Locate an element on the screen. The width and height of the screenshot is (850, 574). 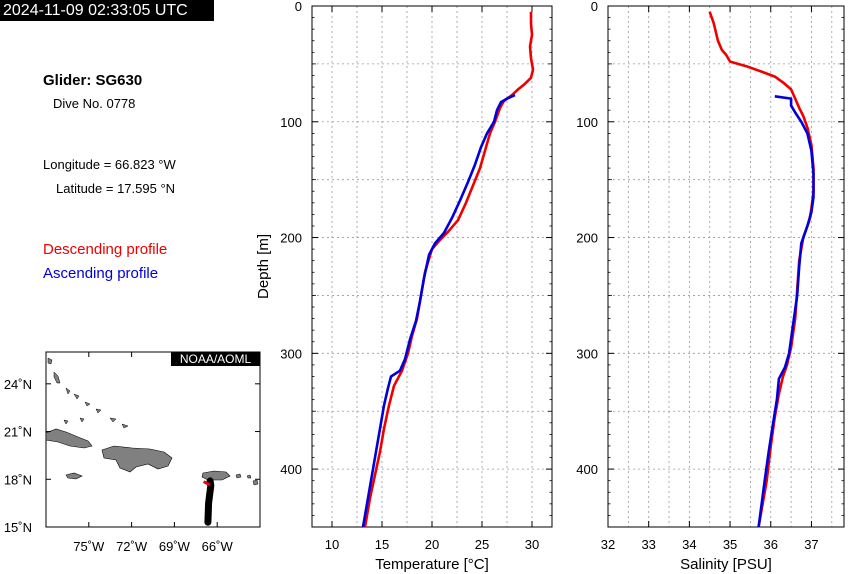
x-tick-label: 34 is located at coordinates (689, 544).